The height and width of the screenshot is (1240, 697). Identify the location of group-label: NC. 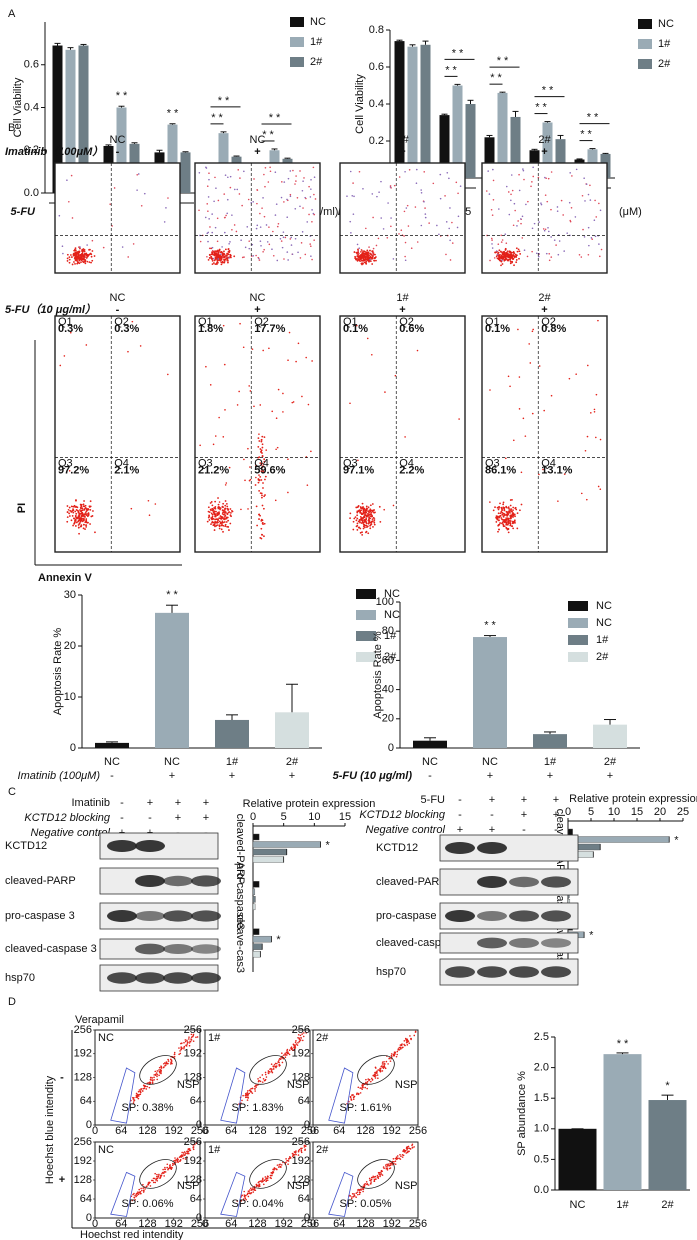
(258, 140).